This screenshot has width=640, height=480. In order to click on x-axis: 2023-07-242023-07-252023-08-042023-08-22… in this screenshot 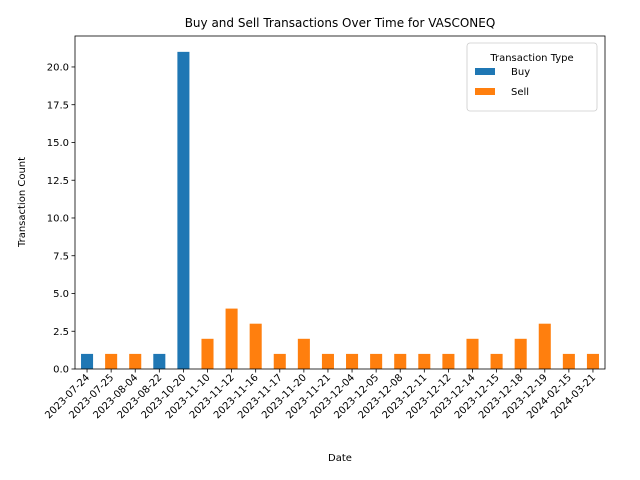, I will do `click(320, 395)`.